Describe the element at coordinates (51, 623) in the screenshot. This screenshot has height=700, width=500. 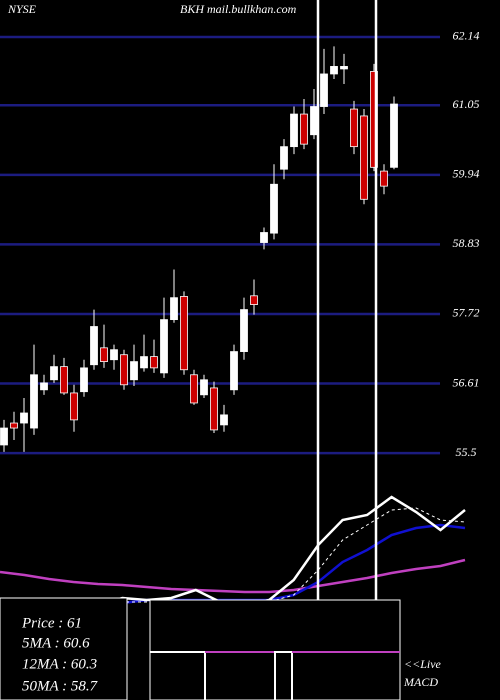
I see `info-line: Price : 61` at that location.